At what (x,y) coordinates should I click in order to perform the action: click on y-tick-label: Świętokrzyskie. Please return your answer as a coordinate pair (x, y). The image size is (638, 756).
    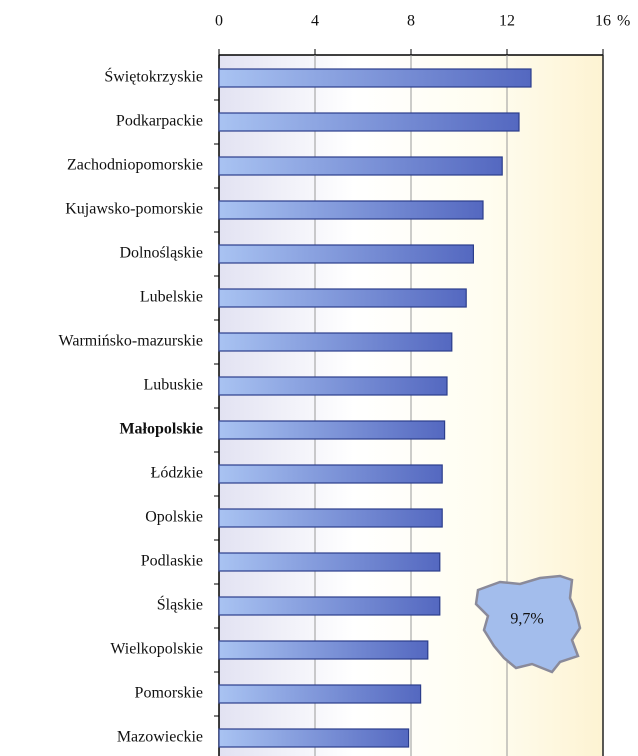
    Looking at the image, I should click on (153, 76).